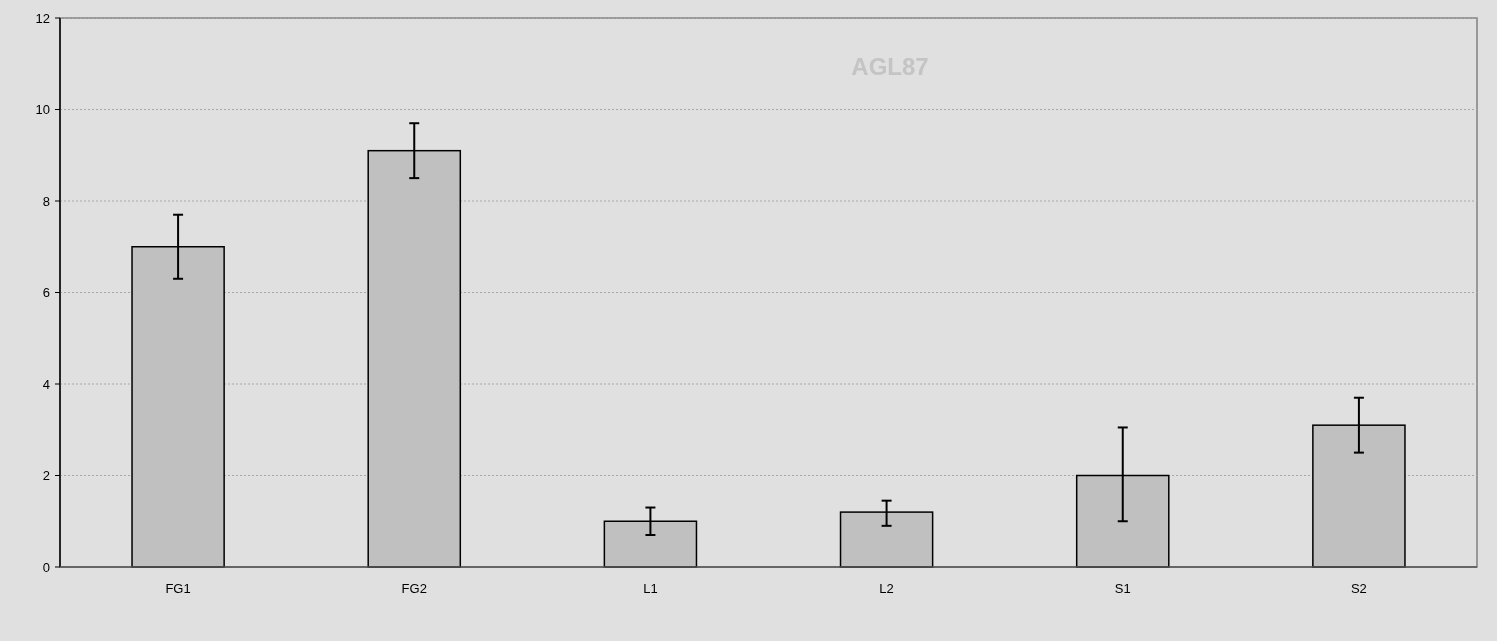 The image size is (1497, 641). What do you see at coordinates (414, 588) in the screenshot?
I see `x-tick-label: FG2` at bounding box center [414, 588].